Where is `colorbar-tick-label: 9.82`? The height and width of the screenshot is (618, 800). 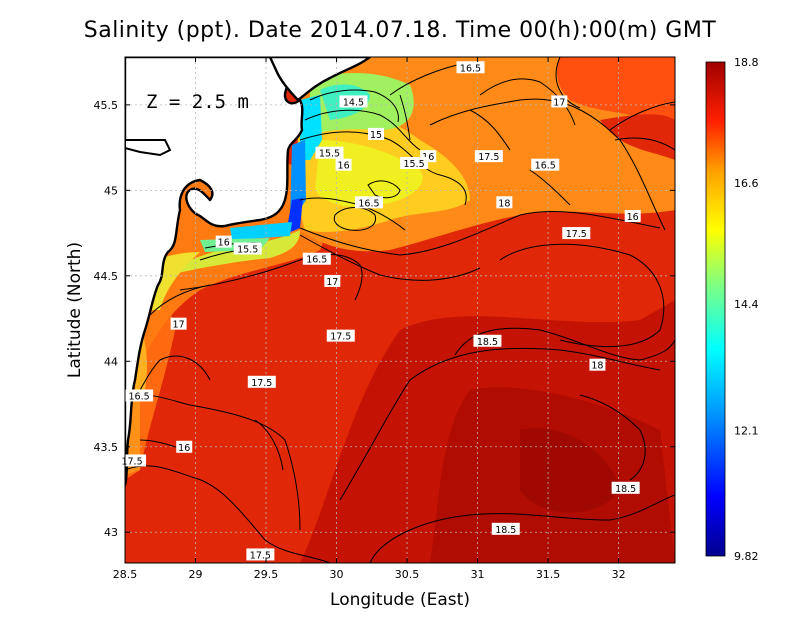
colorbar-tick-label: 9.82 is located at coordinates (746, 556).